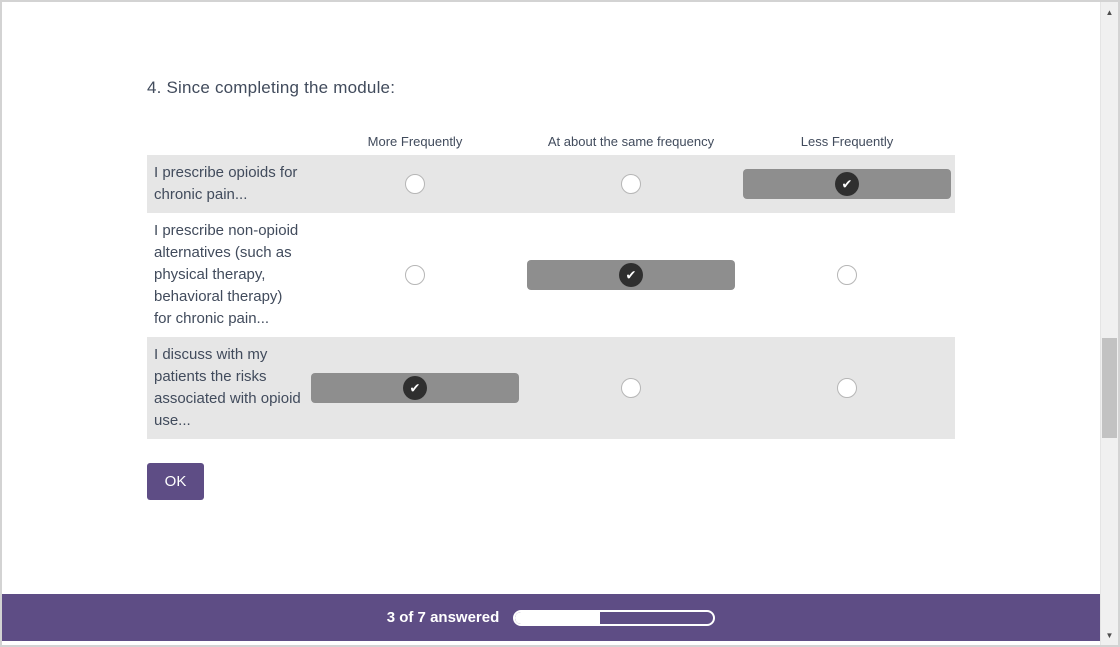 The image size is (1120, 647). I want to click on scroll-down-button: ▼, so click(1109, 635).